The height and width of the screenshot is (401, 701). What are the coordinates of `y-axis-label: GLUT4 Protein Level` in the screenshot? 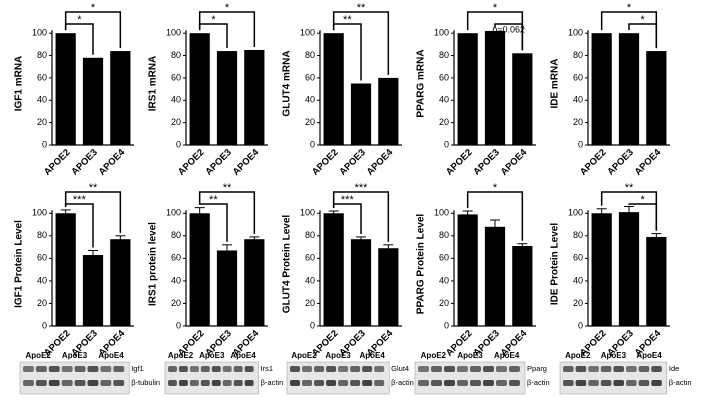 It's located at (287, 264).